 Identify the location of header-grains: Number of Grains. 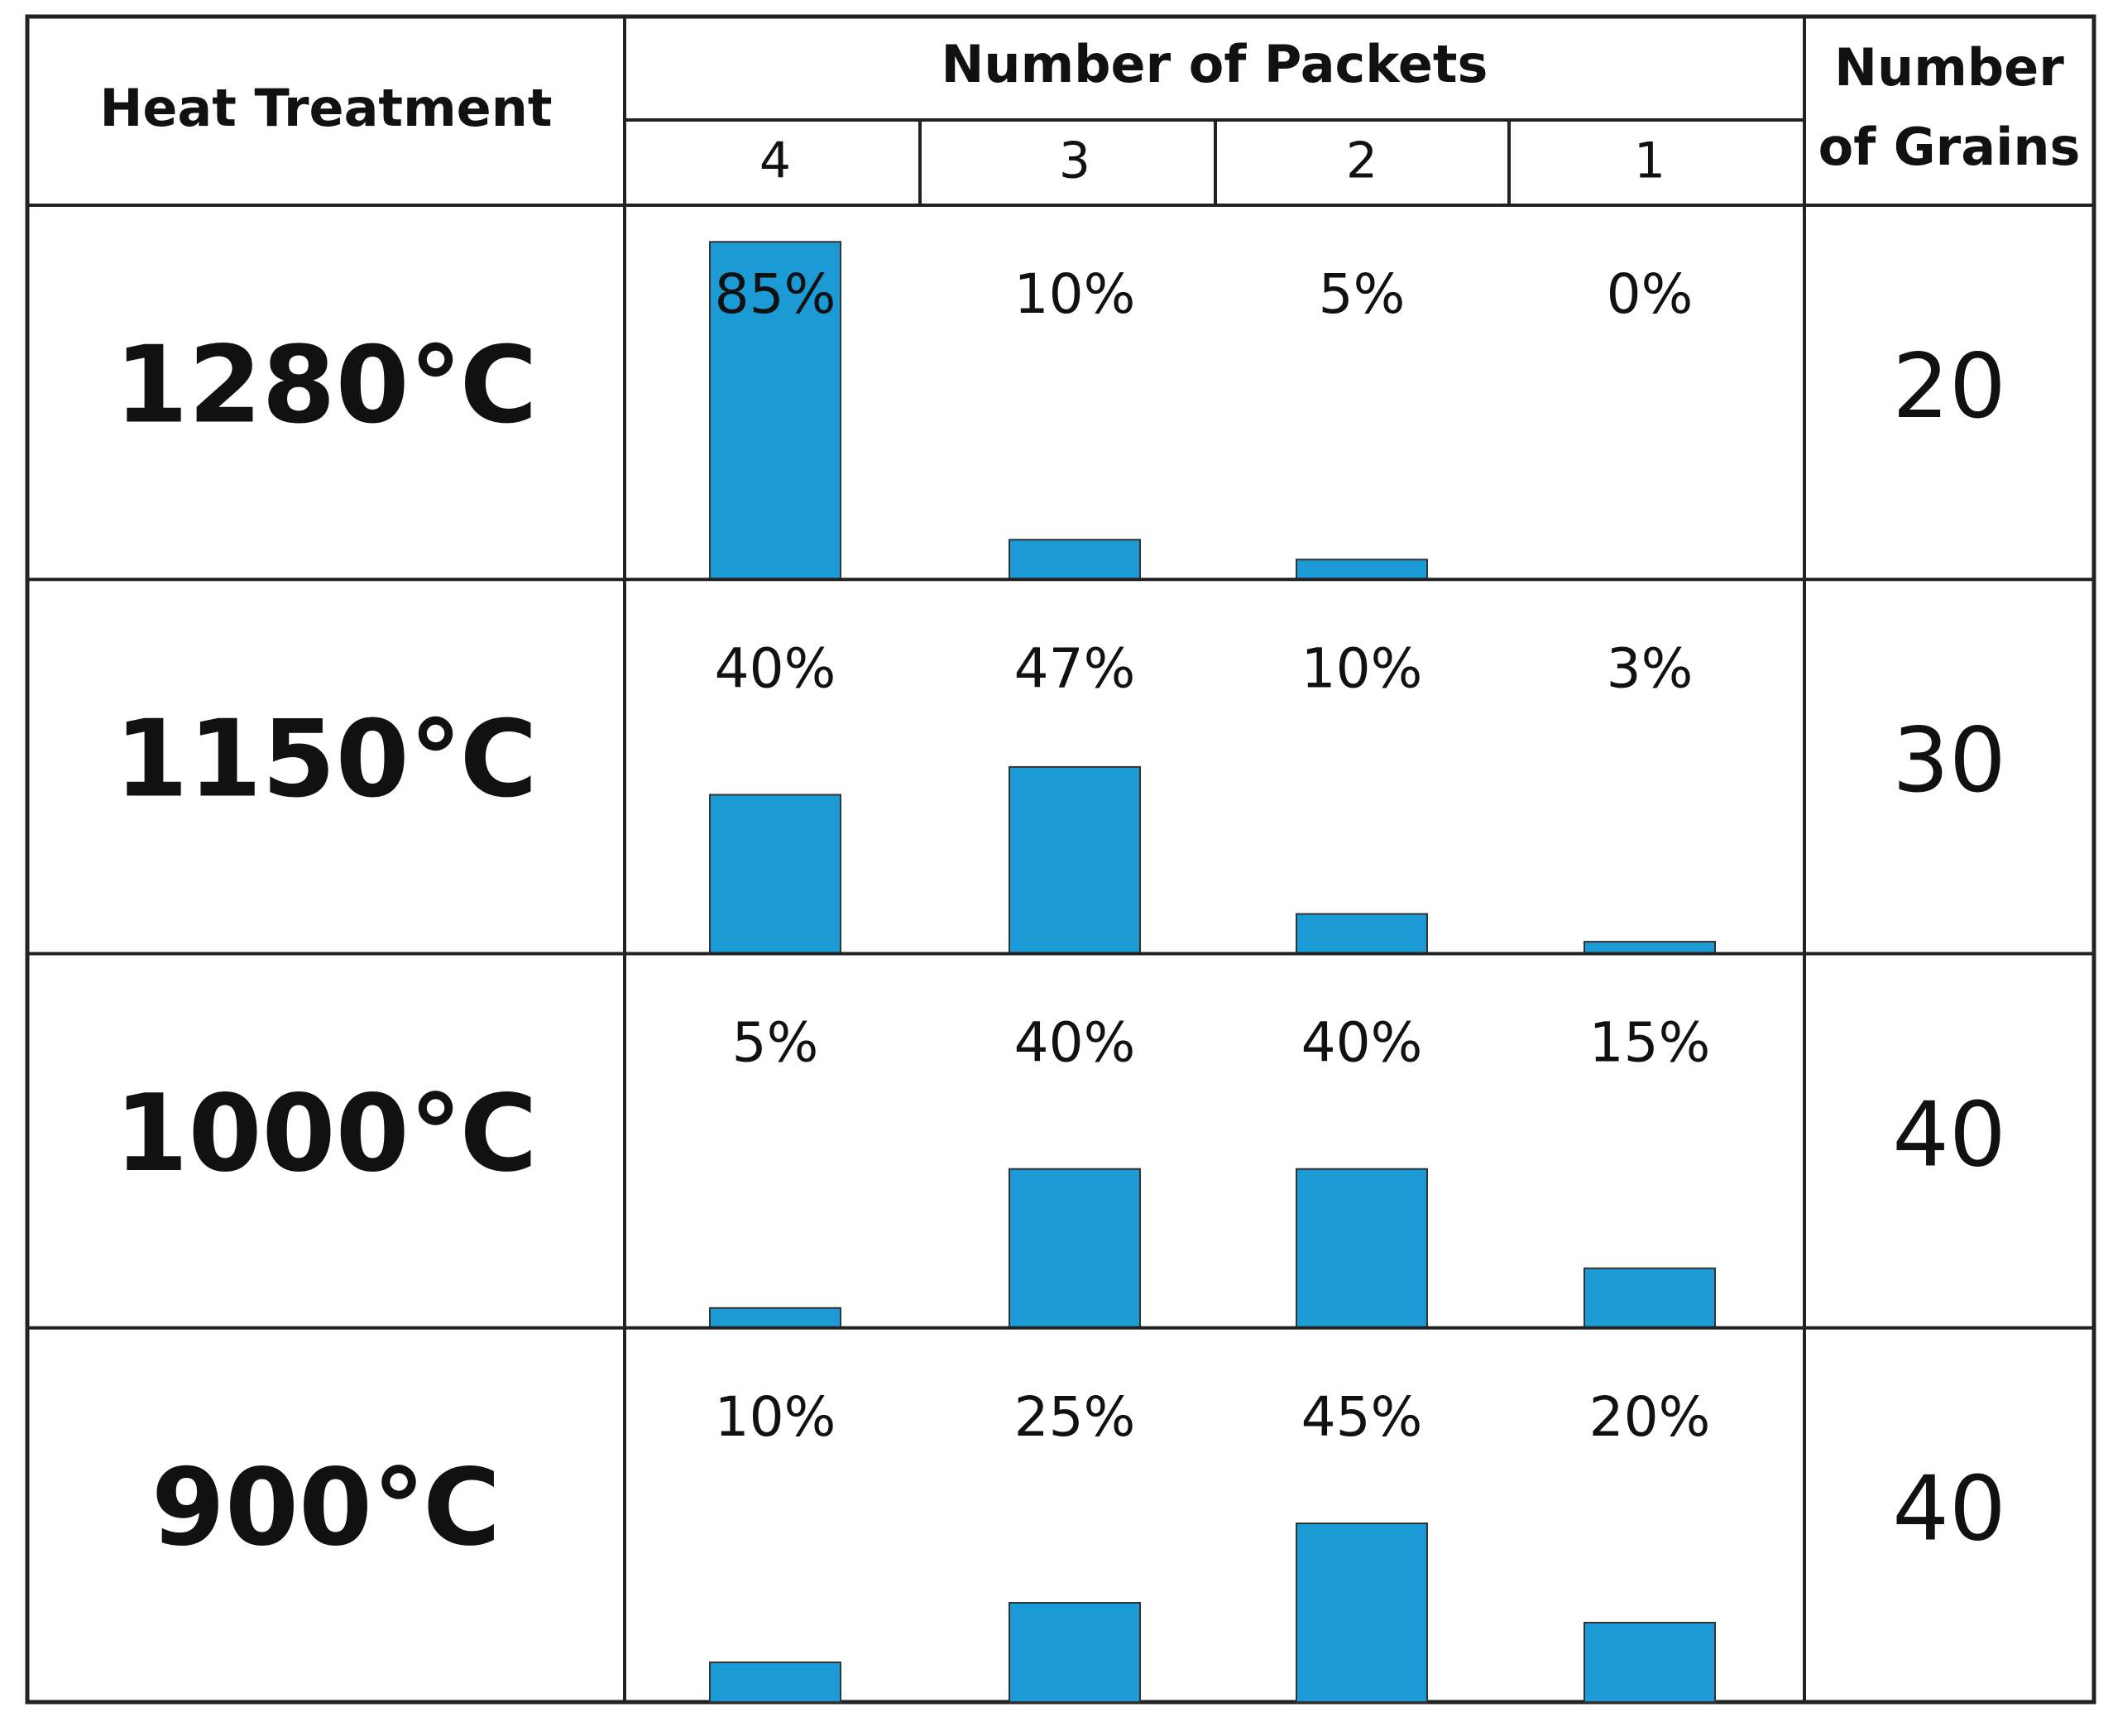
(1949, 107).